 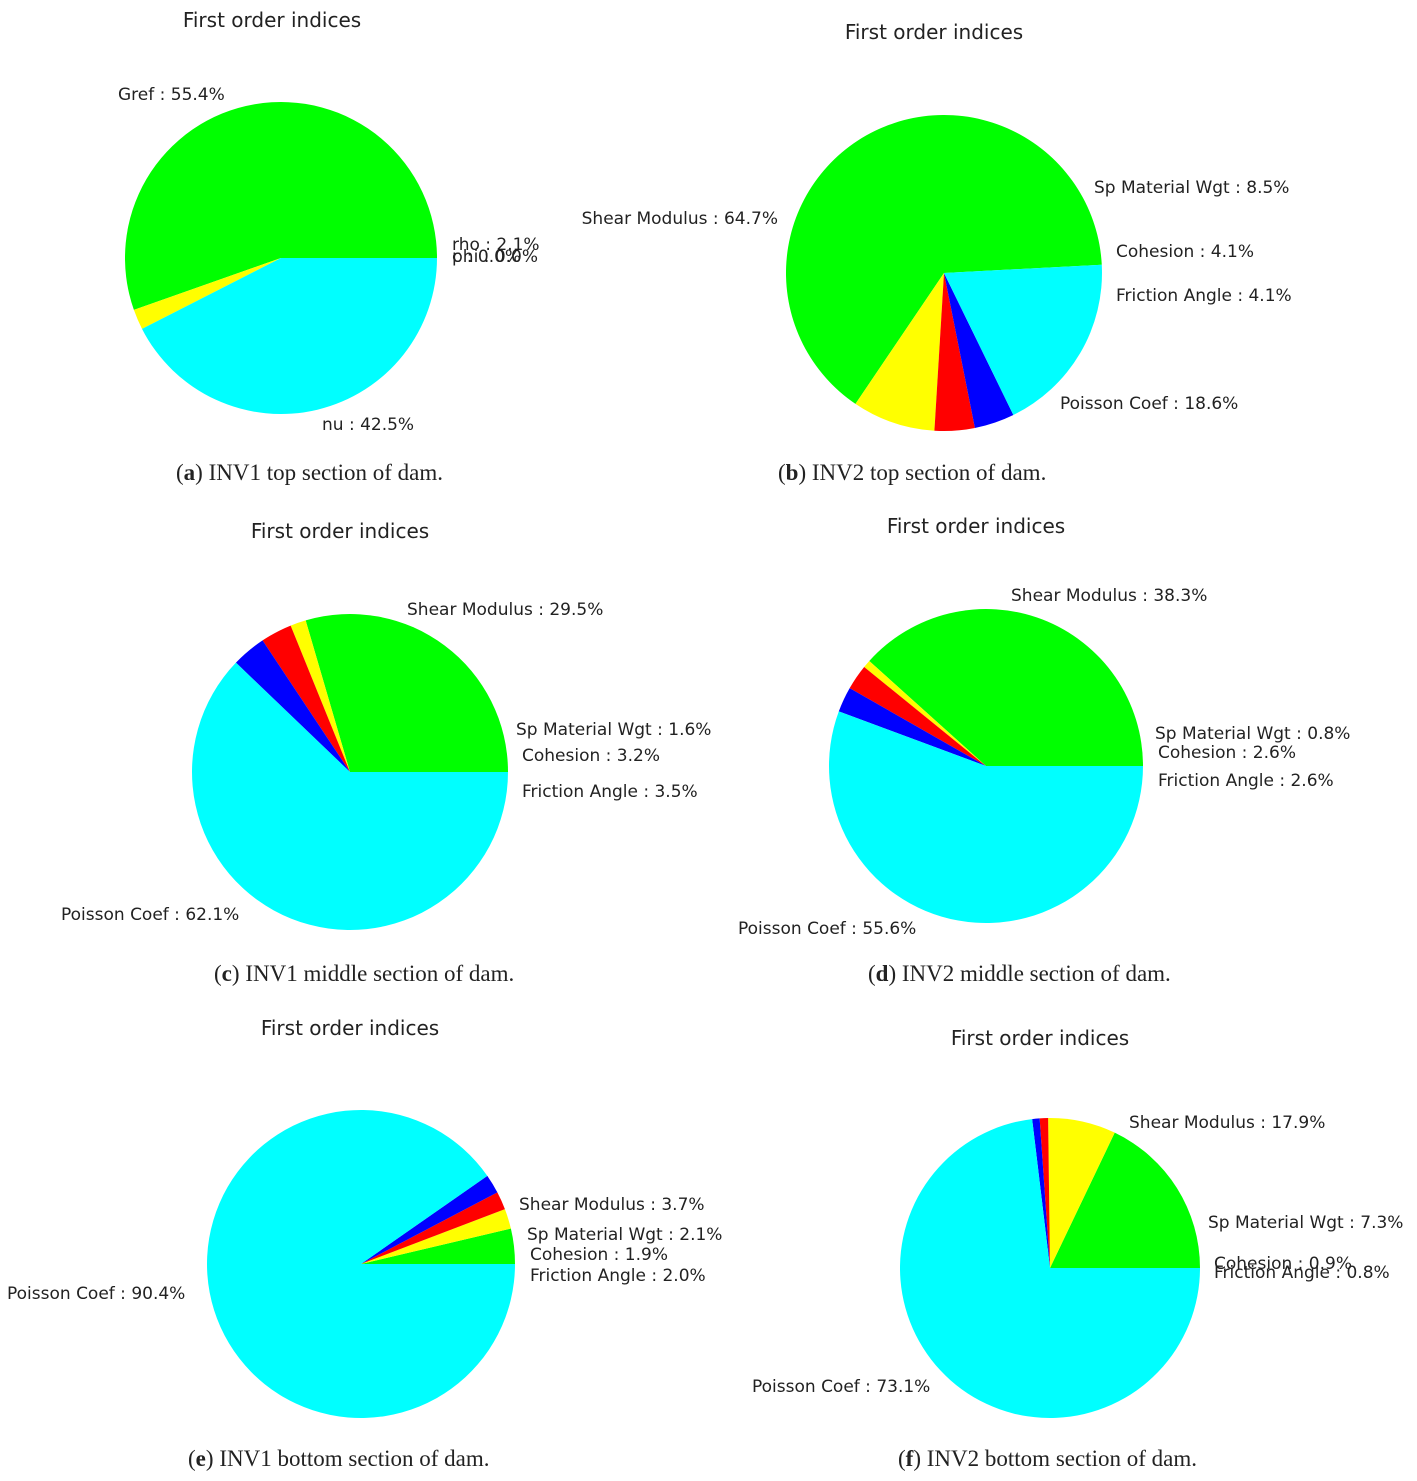 I want to click on caption-text: INV2 bottom section of dam., so click(x=1059, y=1458).